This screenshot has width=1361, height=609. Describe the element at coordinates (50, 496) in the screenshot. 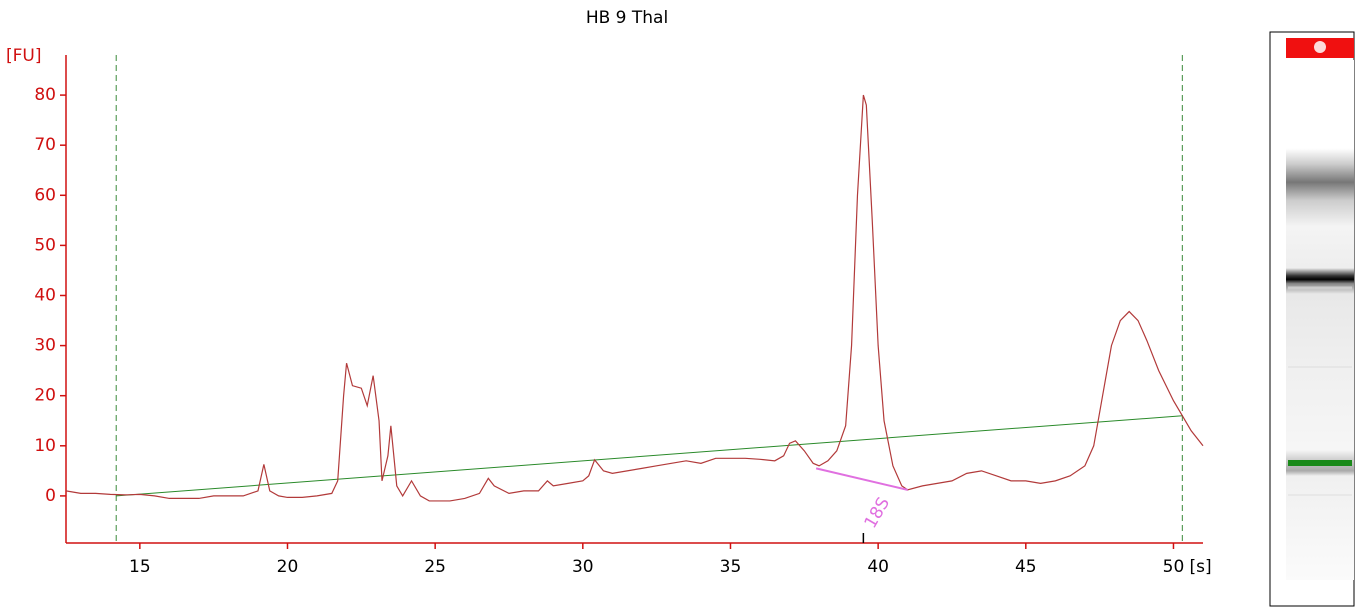

I see `y-tick-label: 0` at that location.